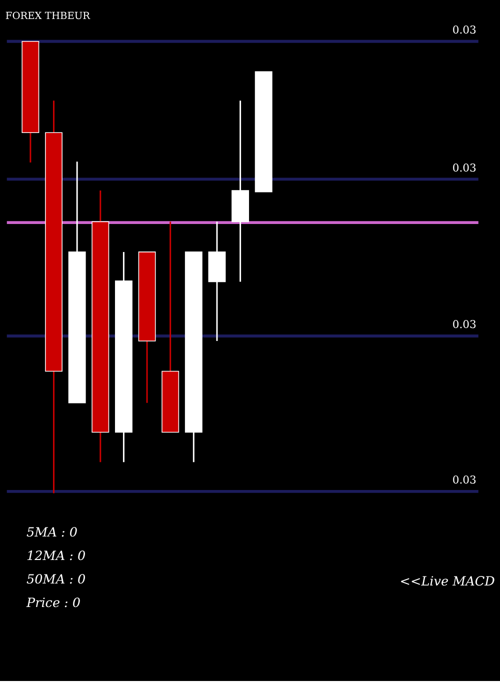 This screenshot has width=500, height=700. I want to click on text: <<Live MACD, so click(447, 582).